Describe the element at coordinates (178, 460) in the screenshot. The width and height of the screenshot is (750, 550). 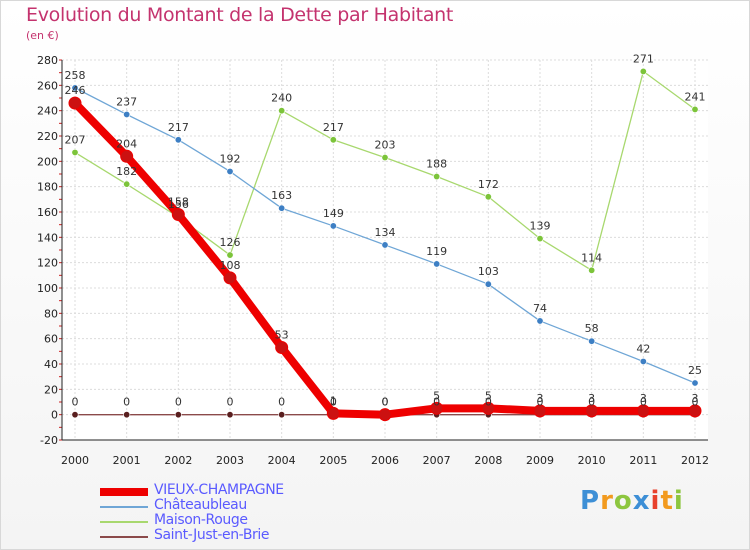
I see `x-tick-label: 2002` at that location.